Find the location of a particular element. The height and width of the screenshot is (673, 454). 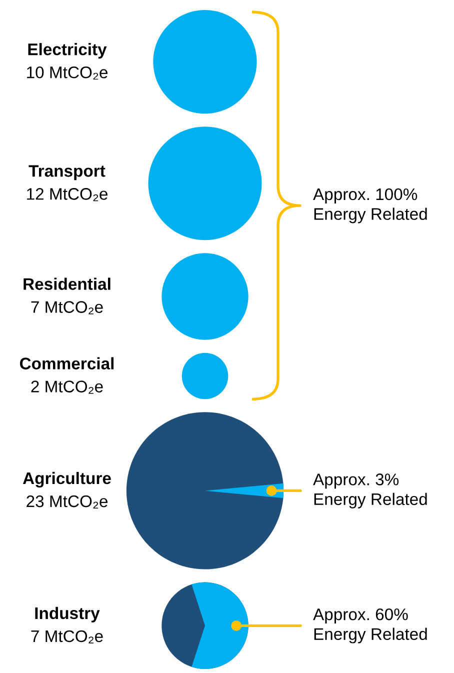

category-label: Electricity is located at coordinates (67, 51).